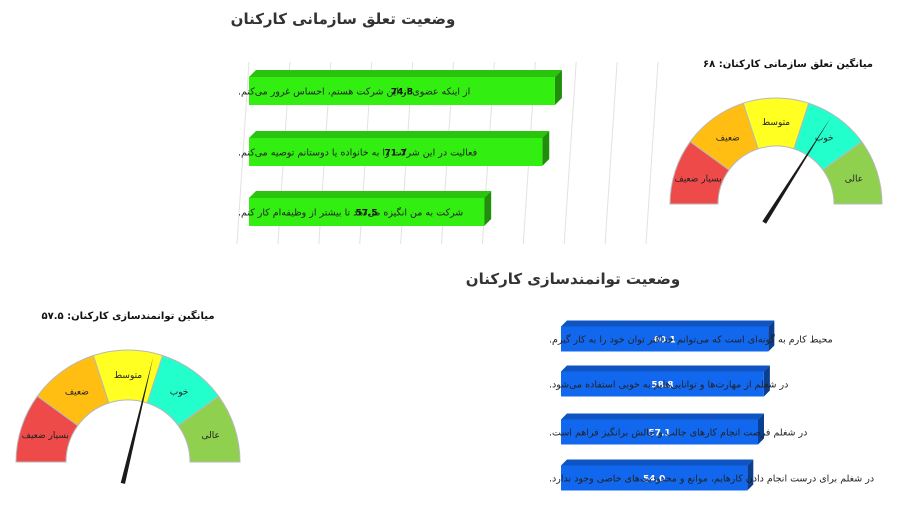 The image size is (918, 516). I want to click on bar-value-label: 71.7, so click(396, 154).